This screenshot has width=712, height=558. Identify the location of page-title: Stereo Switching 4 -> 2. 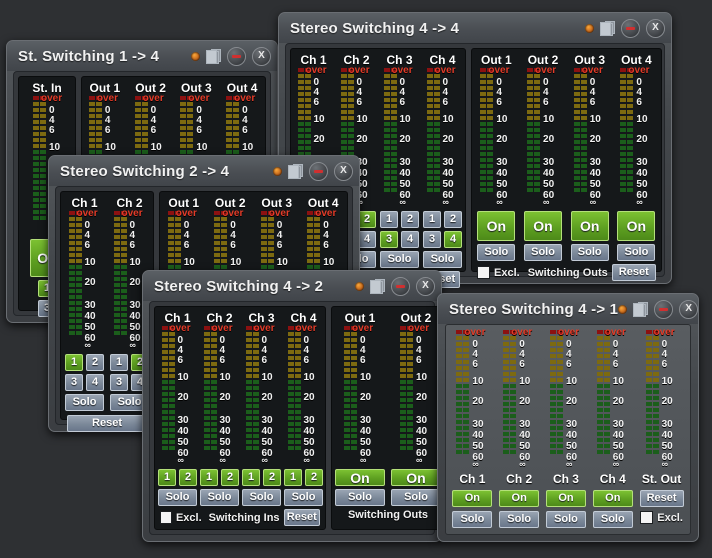
(239, 286).